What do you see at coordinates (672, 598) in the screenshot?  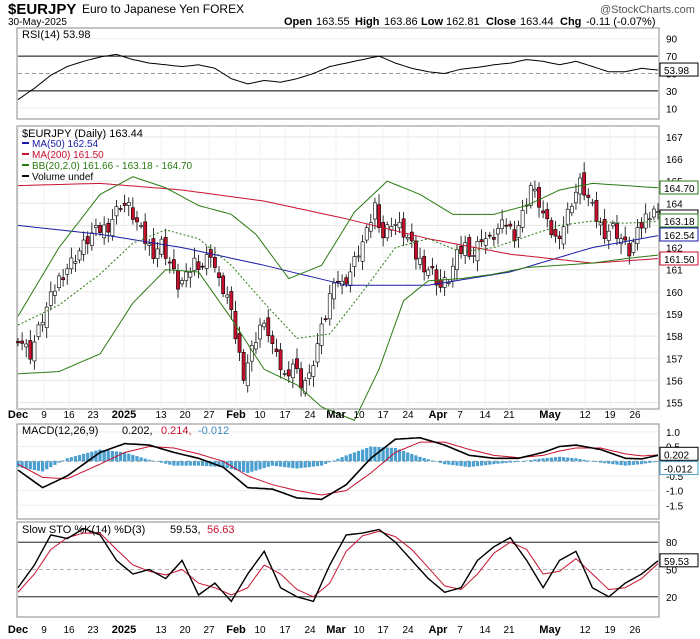 I see `sto-tick-label: 20` at bounding box center [672, 598].